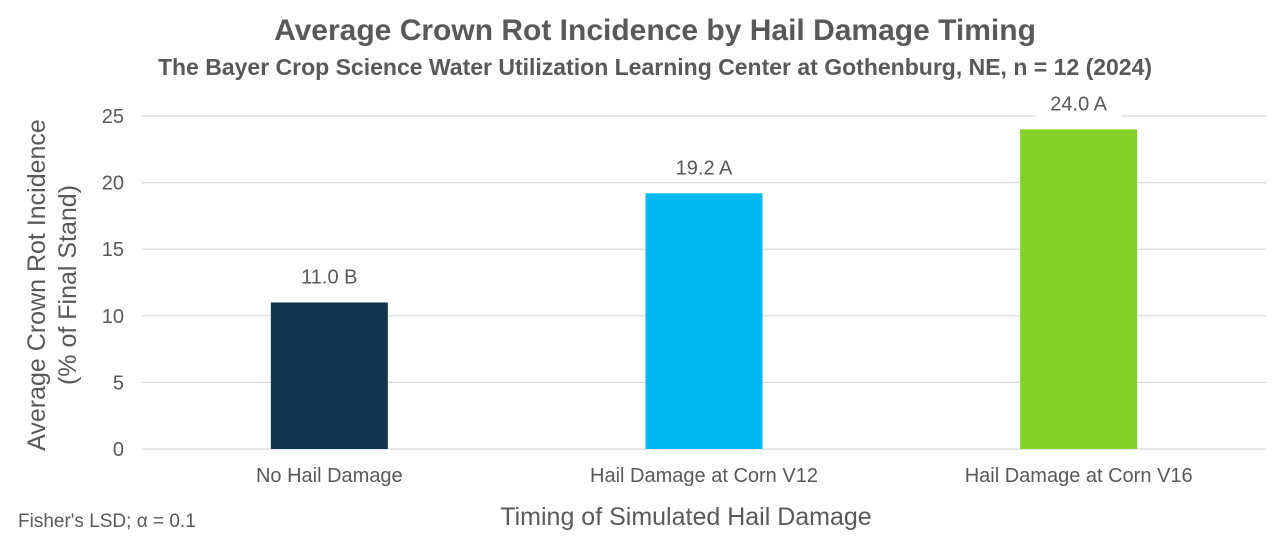 Image resolution: width=1280 pixels, height=544 pixels. I want to click on data-label: 19.2 A, so click(704, 168).